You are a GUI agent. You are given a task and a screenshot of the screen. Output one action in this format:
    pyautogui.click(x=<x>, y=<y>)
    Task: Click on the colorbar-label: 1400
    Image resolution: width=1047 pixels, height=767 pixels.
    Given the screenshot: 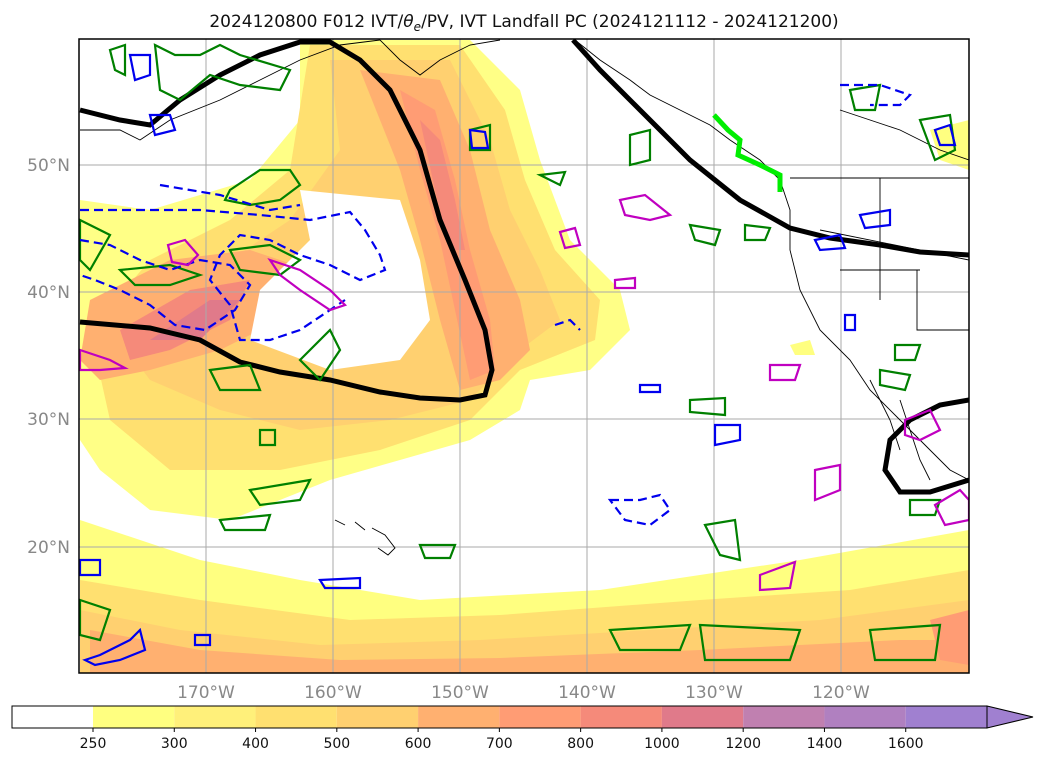 What is the action you would take?
    pyautogui.click(x=825, y=744)
    